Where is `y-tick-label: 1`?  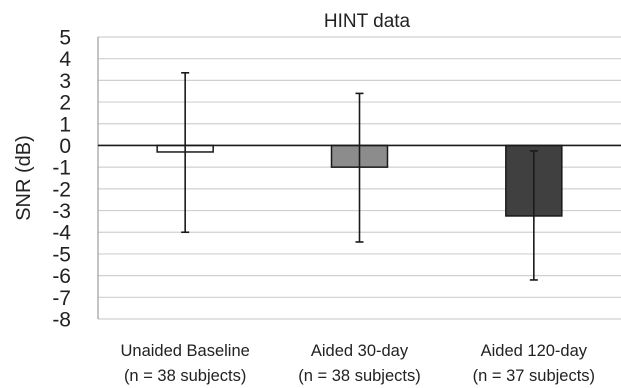
y-tick-label: 1 is located at coordinates (65, 124).